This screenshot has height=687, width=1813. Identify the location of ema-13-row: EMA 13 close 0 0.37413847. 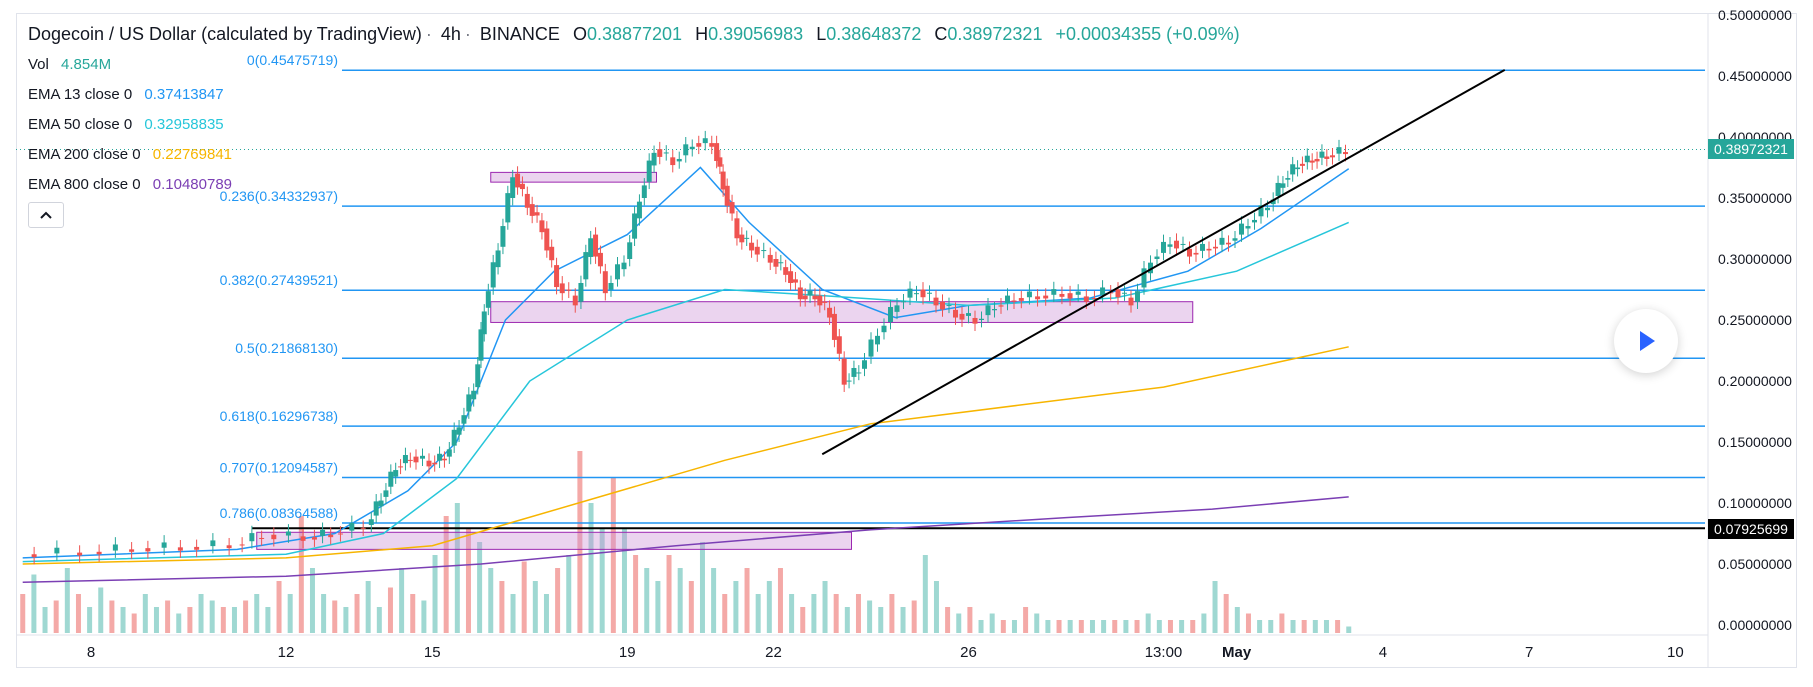
(126, 94).